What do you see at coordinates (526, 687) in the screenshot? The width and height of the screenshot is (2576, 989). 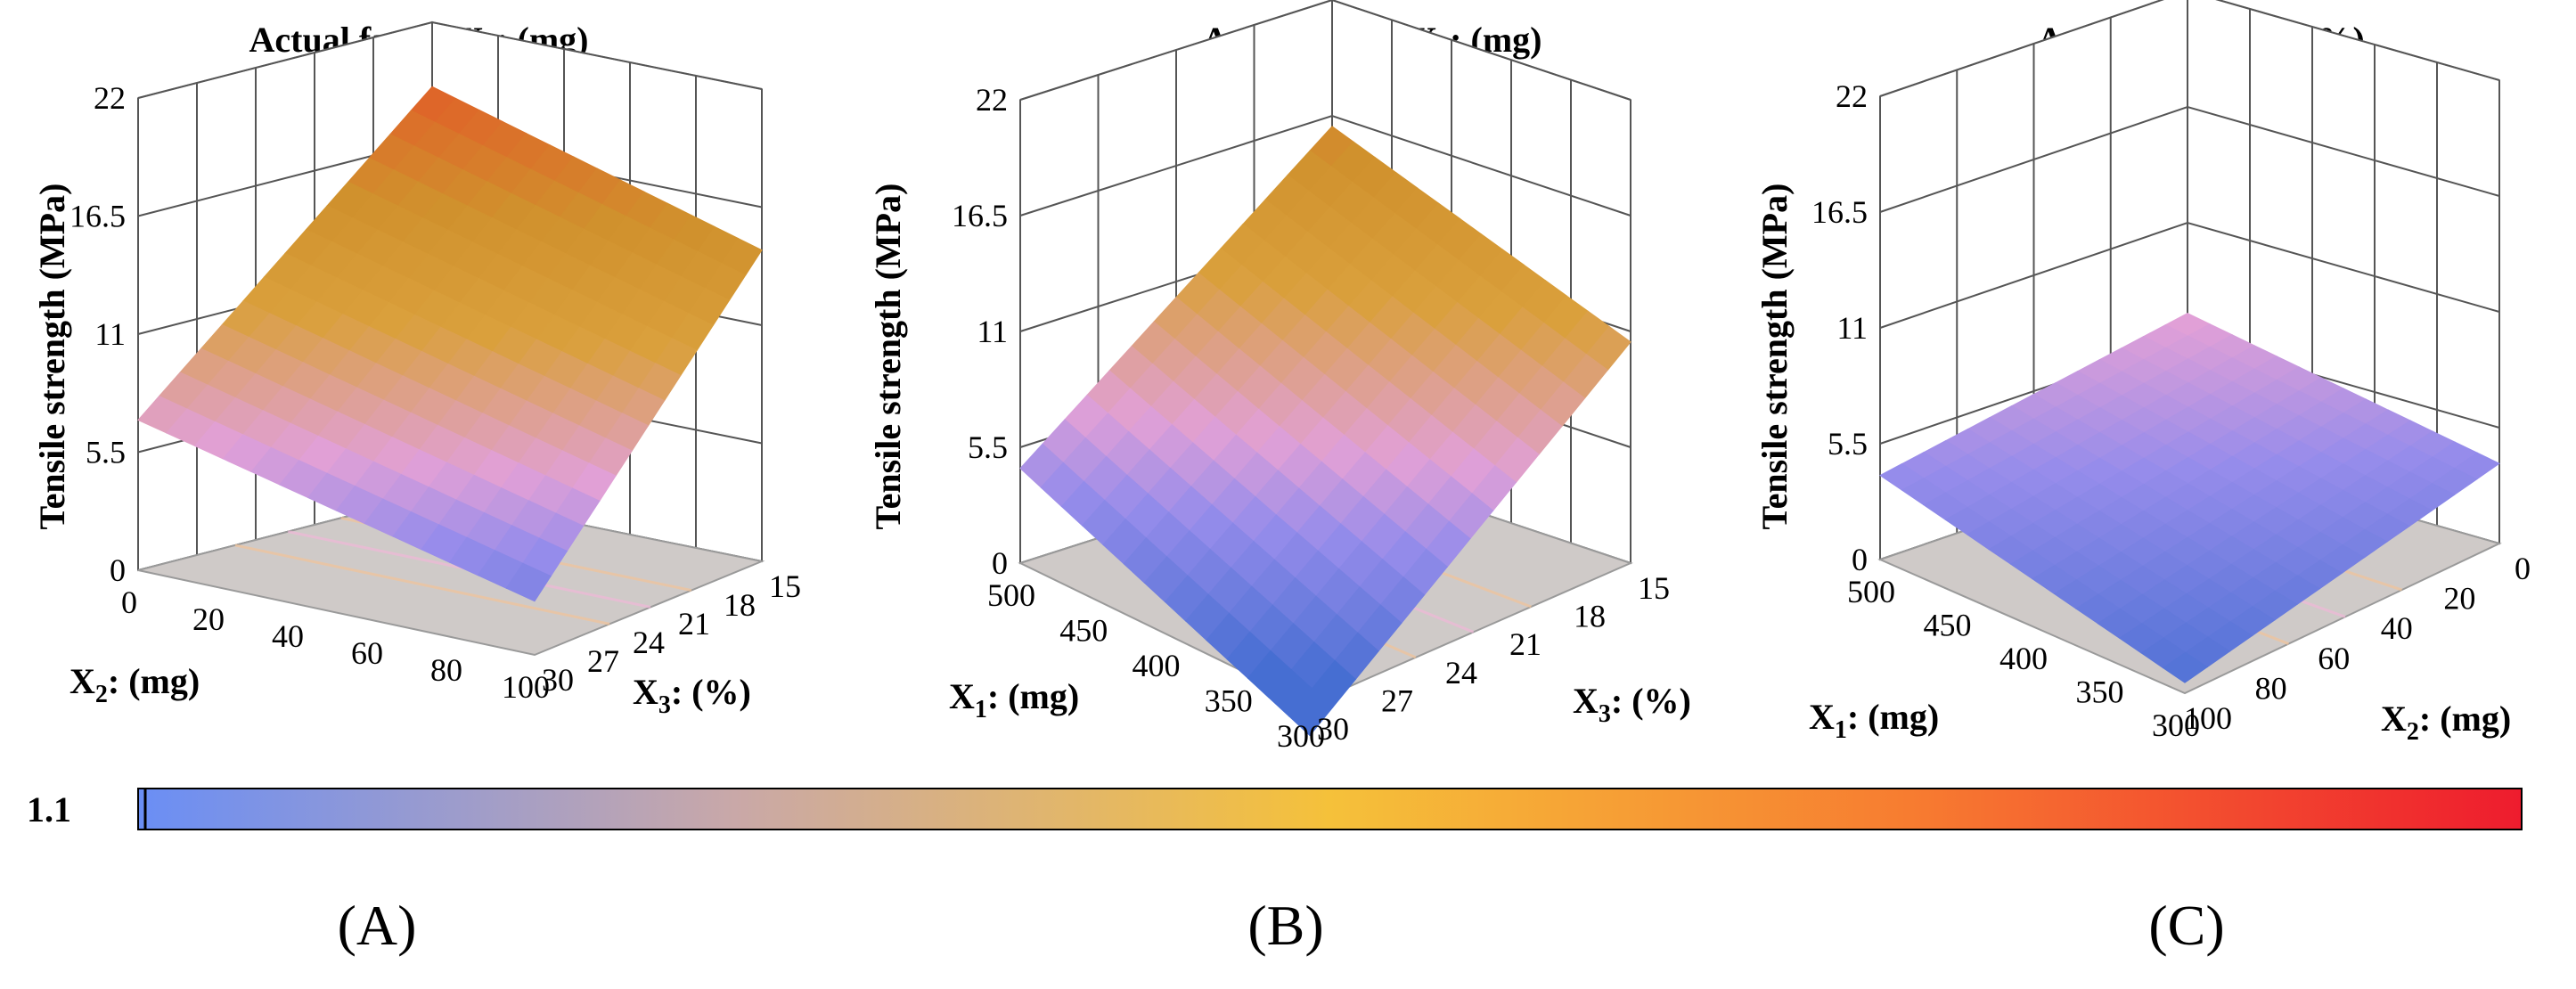 I see `left-axis-tick-label: 100` at bounding box center [526, 687].